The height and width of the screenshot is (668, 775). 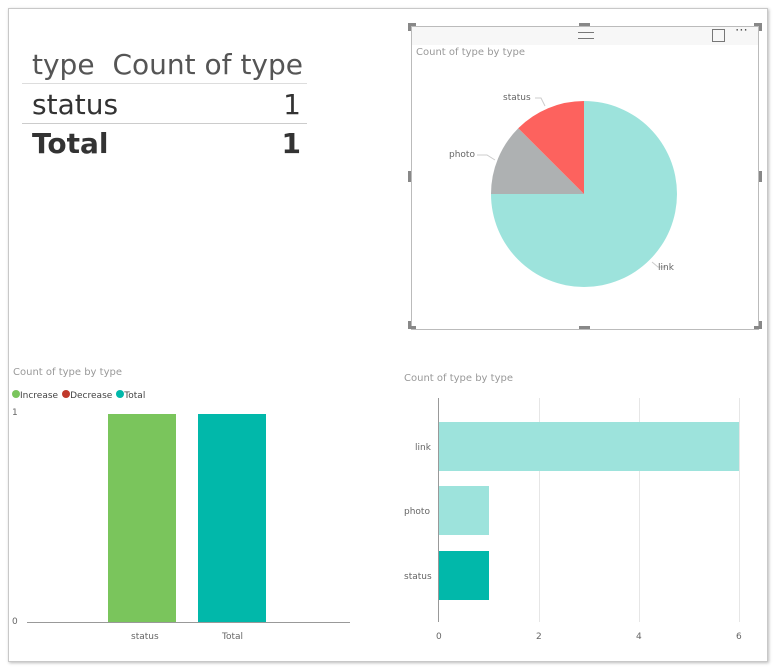 I want to click on pie-label-link: link, so click(x=666, y=268).